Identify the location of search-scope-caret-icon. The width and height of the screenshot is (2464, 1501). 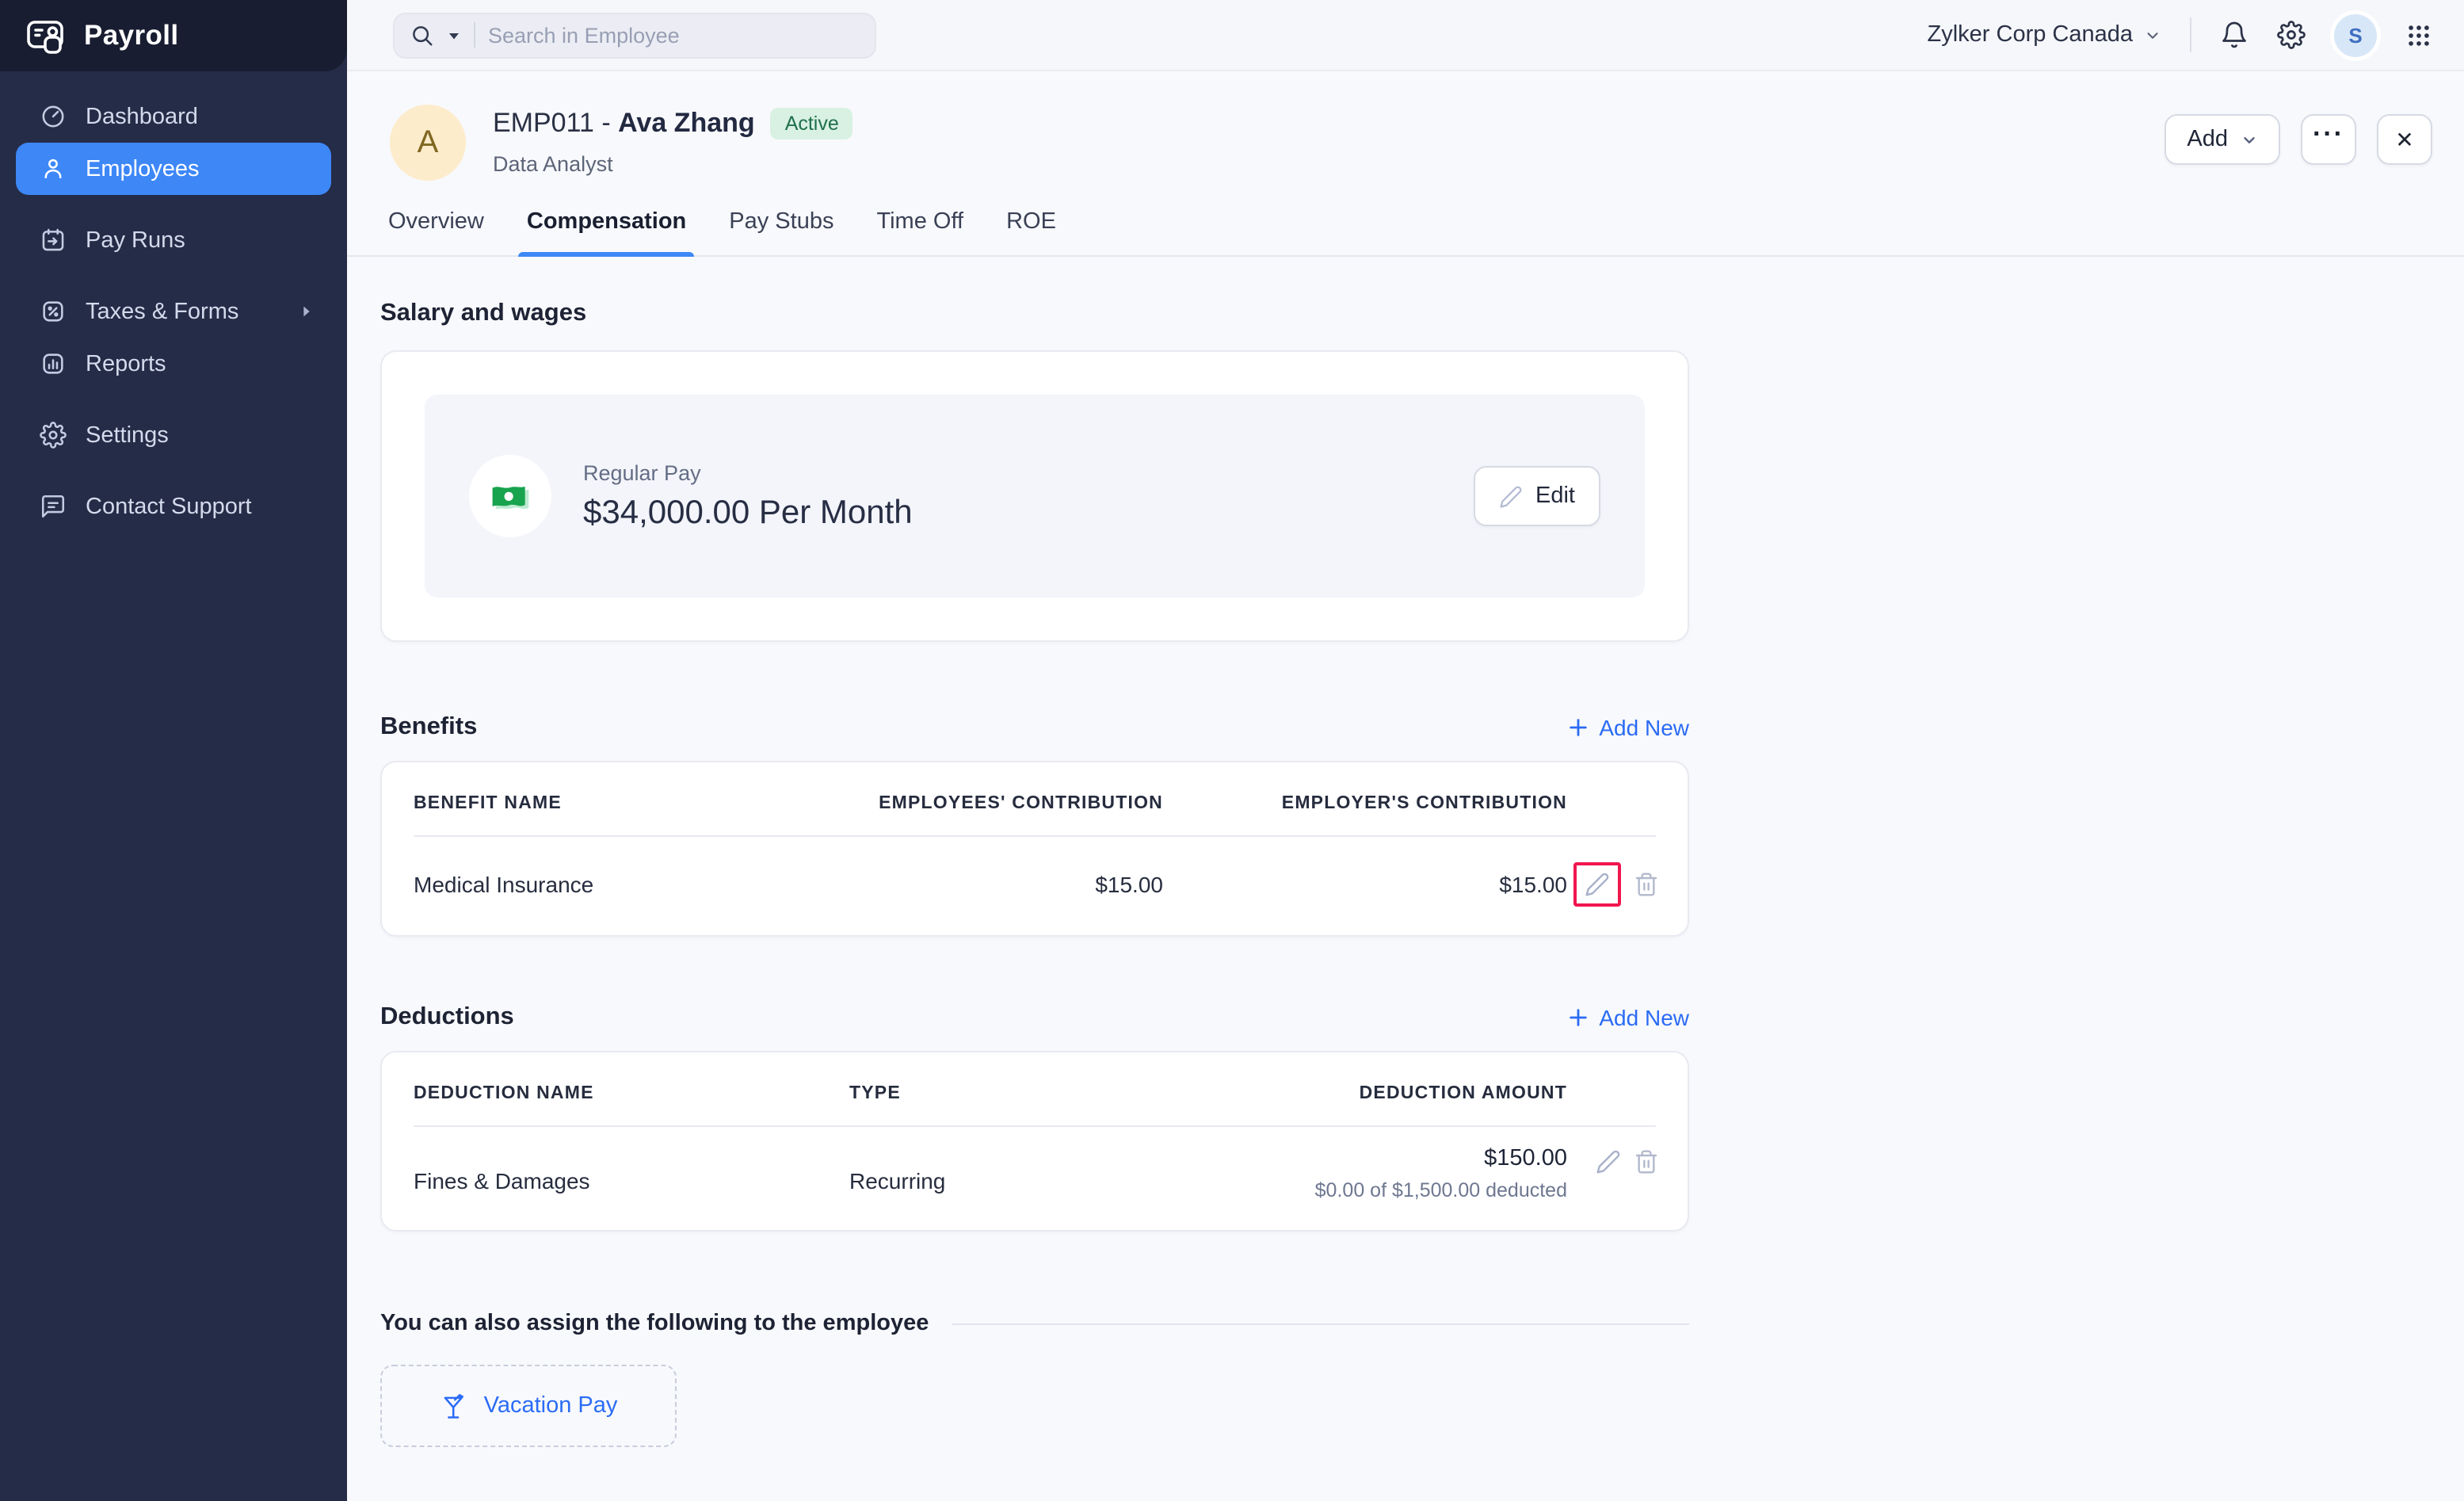
(454, 35).